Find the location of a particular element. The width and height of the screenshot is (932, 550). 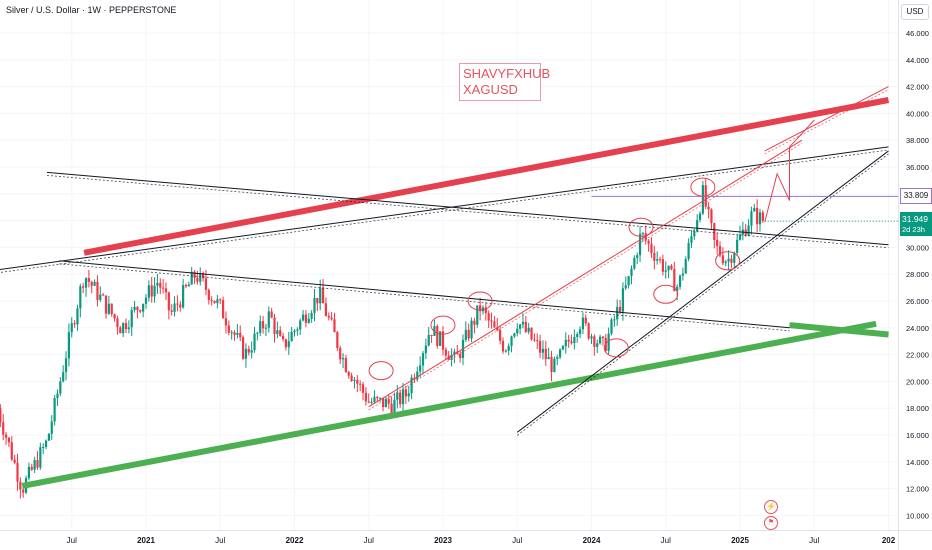

black-descending-line is located at coordinates (467, 208).